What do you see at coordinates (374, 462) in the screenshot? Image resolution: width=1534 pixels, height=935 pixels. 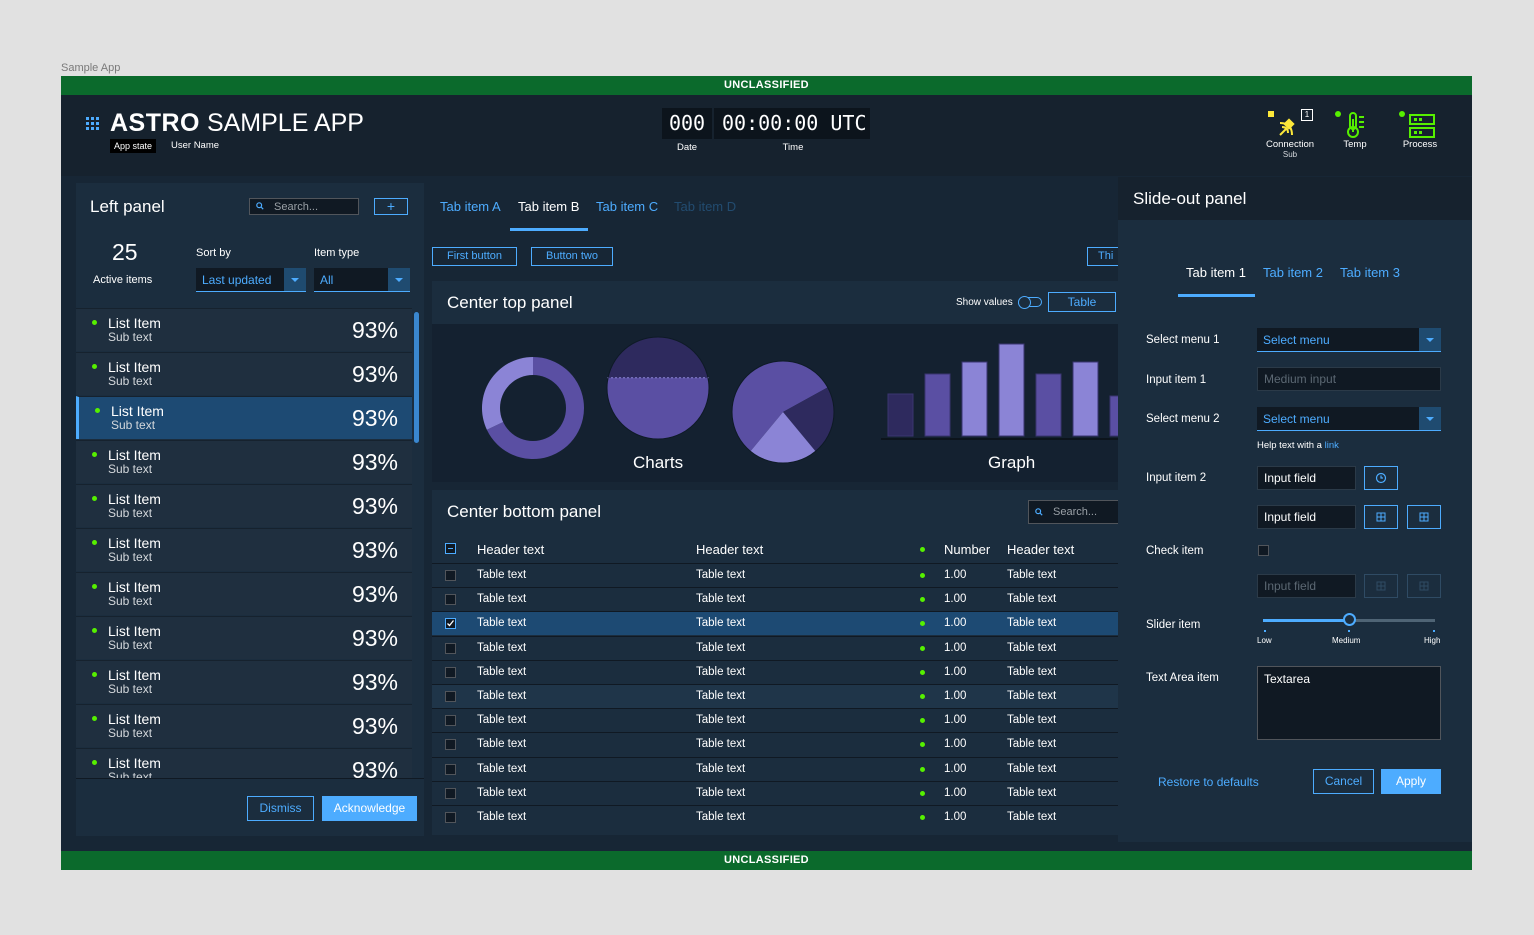 I see `list-item-value: 93%` at bounding box center [374, 462].